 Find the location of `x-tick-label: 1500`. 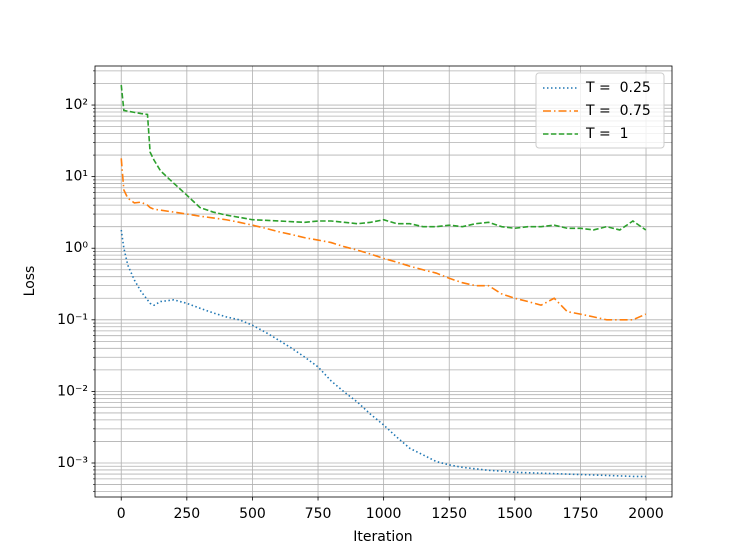

x-tick-label: 1500 is located at coordinates (515, 514).